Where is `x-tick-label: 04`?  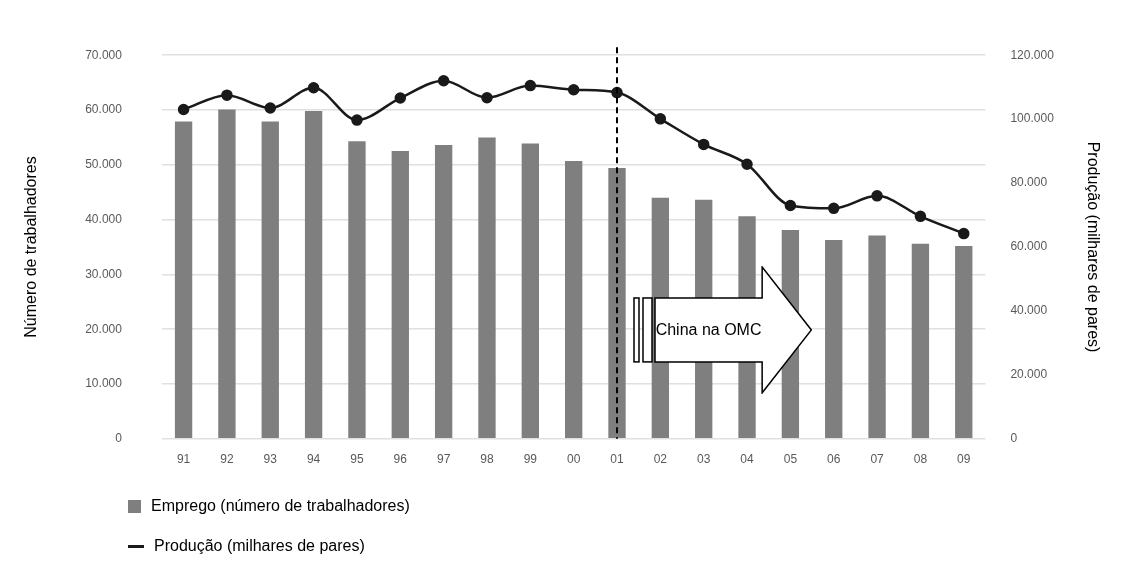
x-tick-label: 04 is located at coordinates (747, 459).